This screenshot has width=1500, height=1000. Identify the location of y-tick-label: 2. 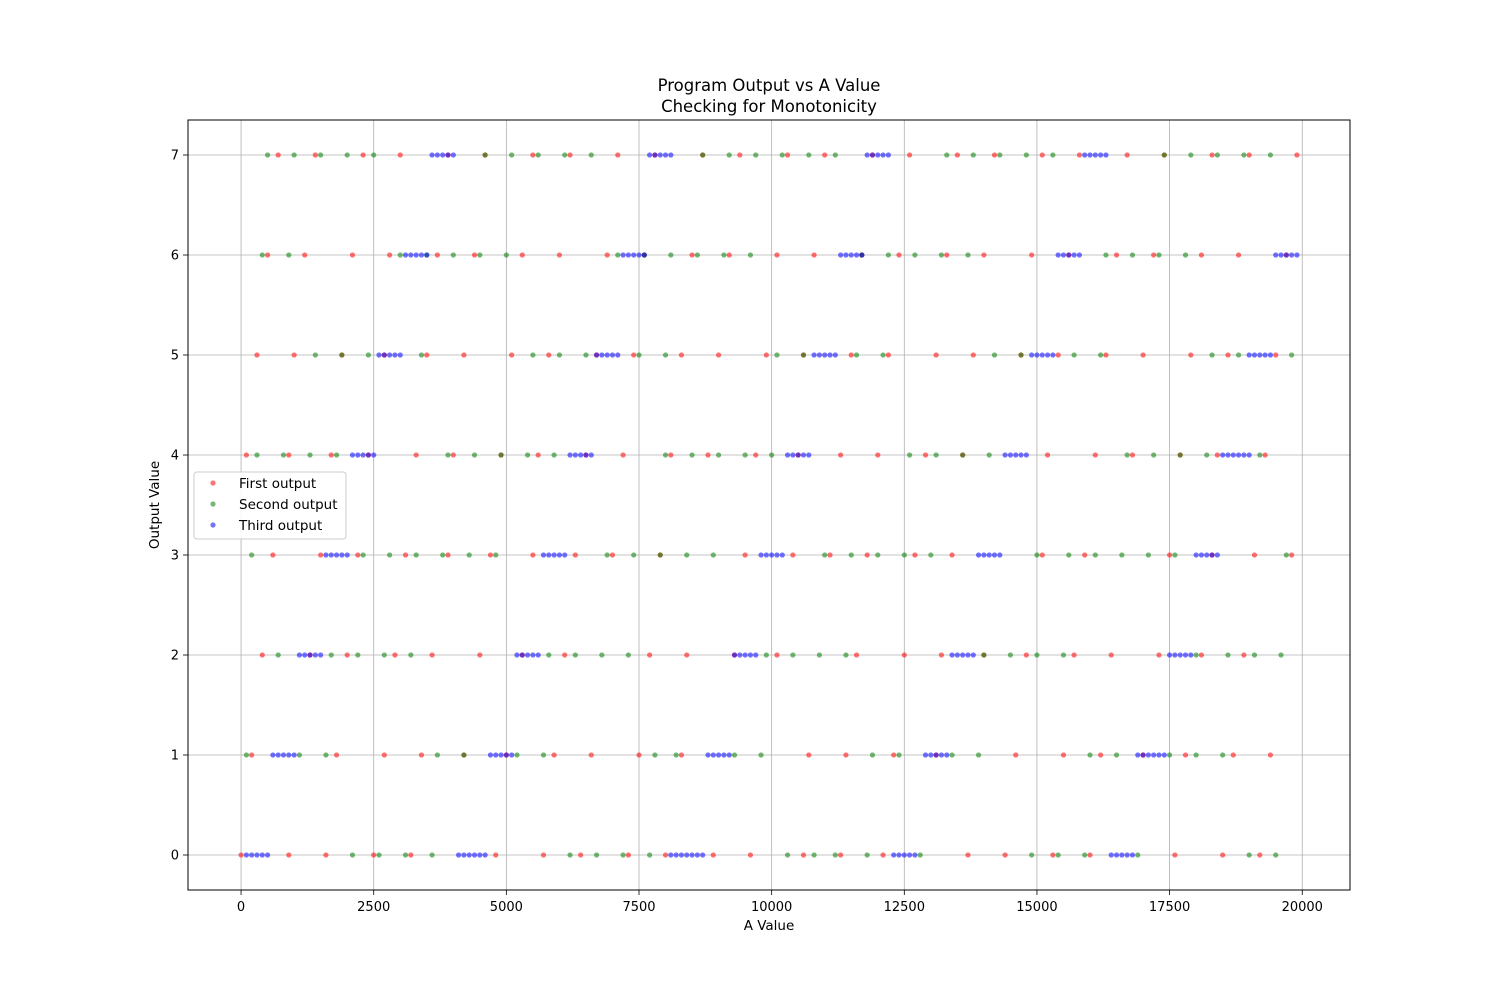
(175, 656).